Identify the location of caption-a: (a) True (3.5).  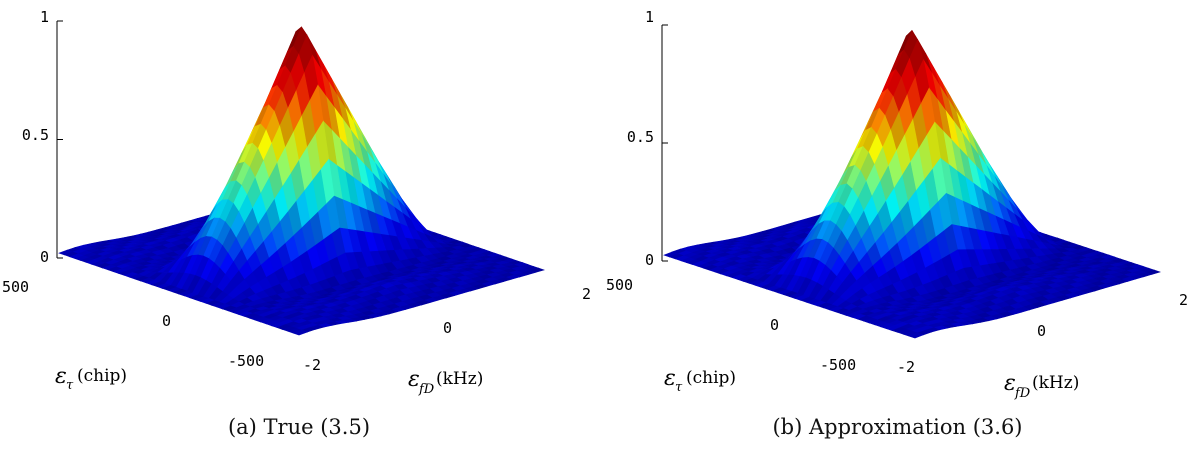
(299, 427).